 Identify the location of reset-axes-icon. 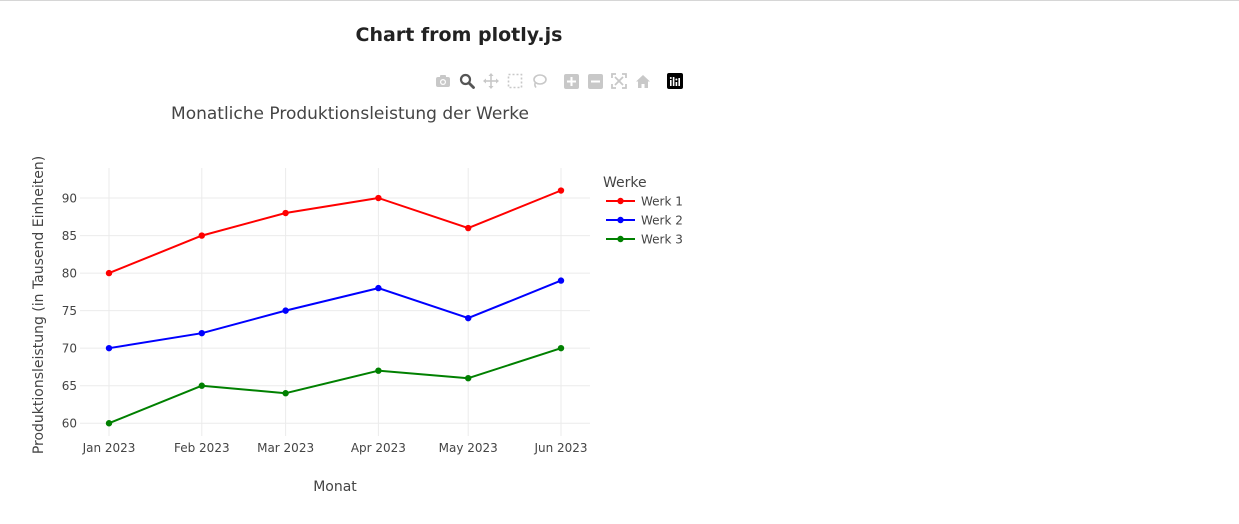
(643, 81).